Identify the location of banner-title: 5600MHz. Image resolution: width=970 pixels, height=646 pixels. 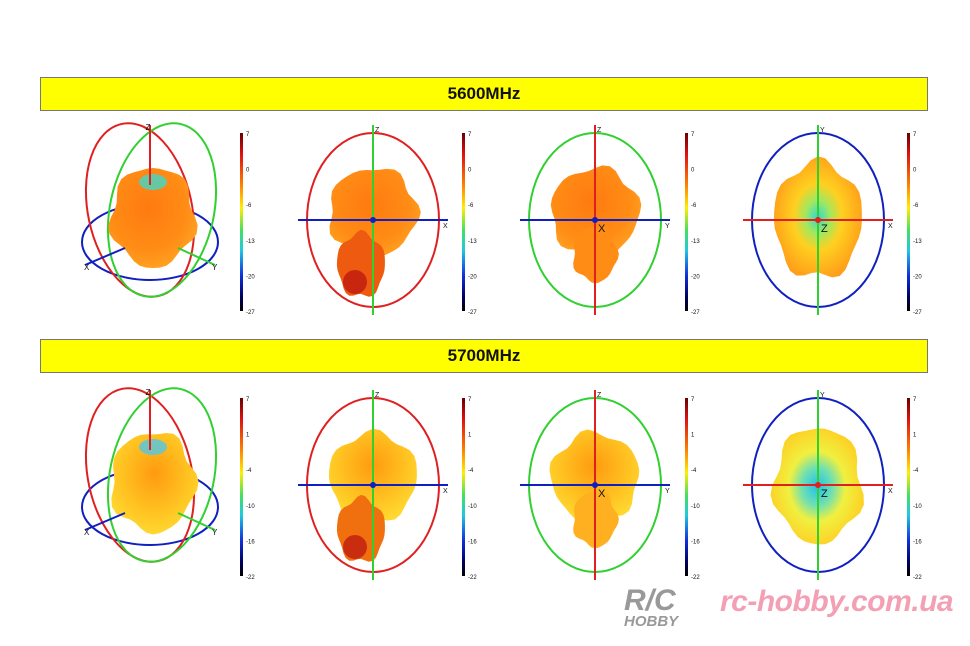
(484, 93).